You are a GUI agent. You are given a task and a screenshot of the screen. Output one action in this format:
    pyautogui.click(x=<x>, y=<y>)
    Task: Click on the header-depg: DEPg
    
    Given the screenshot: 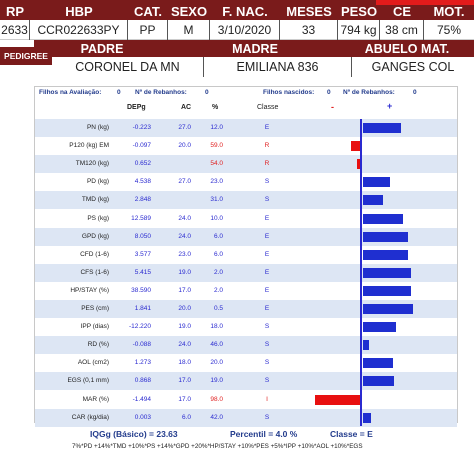 What is the action you would take?
    pyautogui.click(x=136, y=107)
    